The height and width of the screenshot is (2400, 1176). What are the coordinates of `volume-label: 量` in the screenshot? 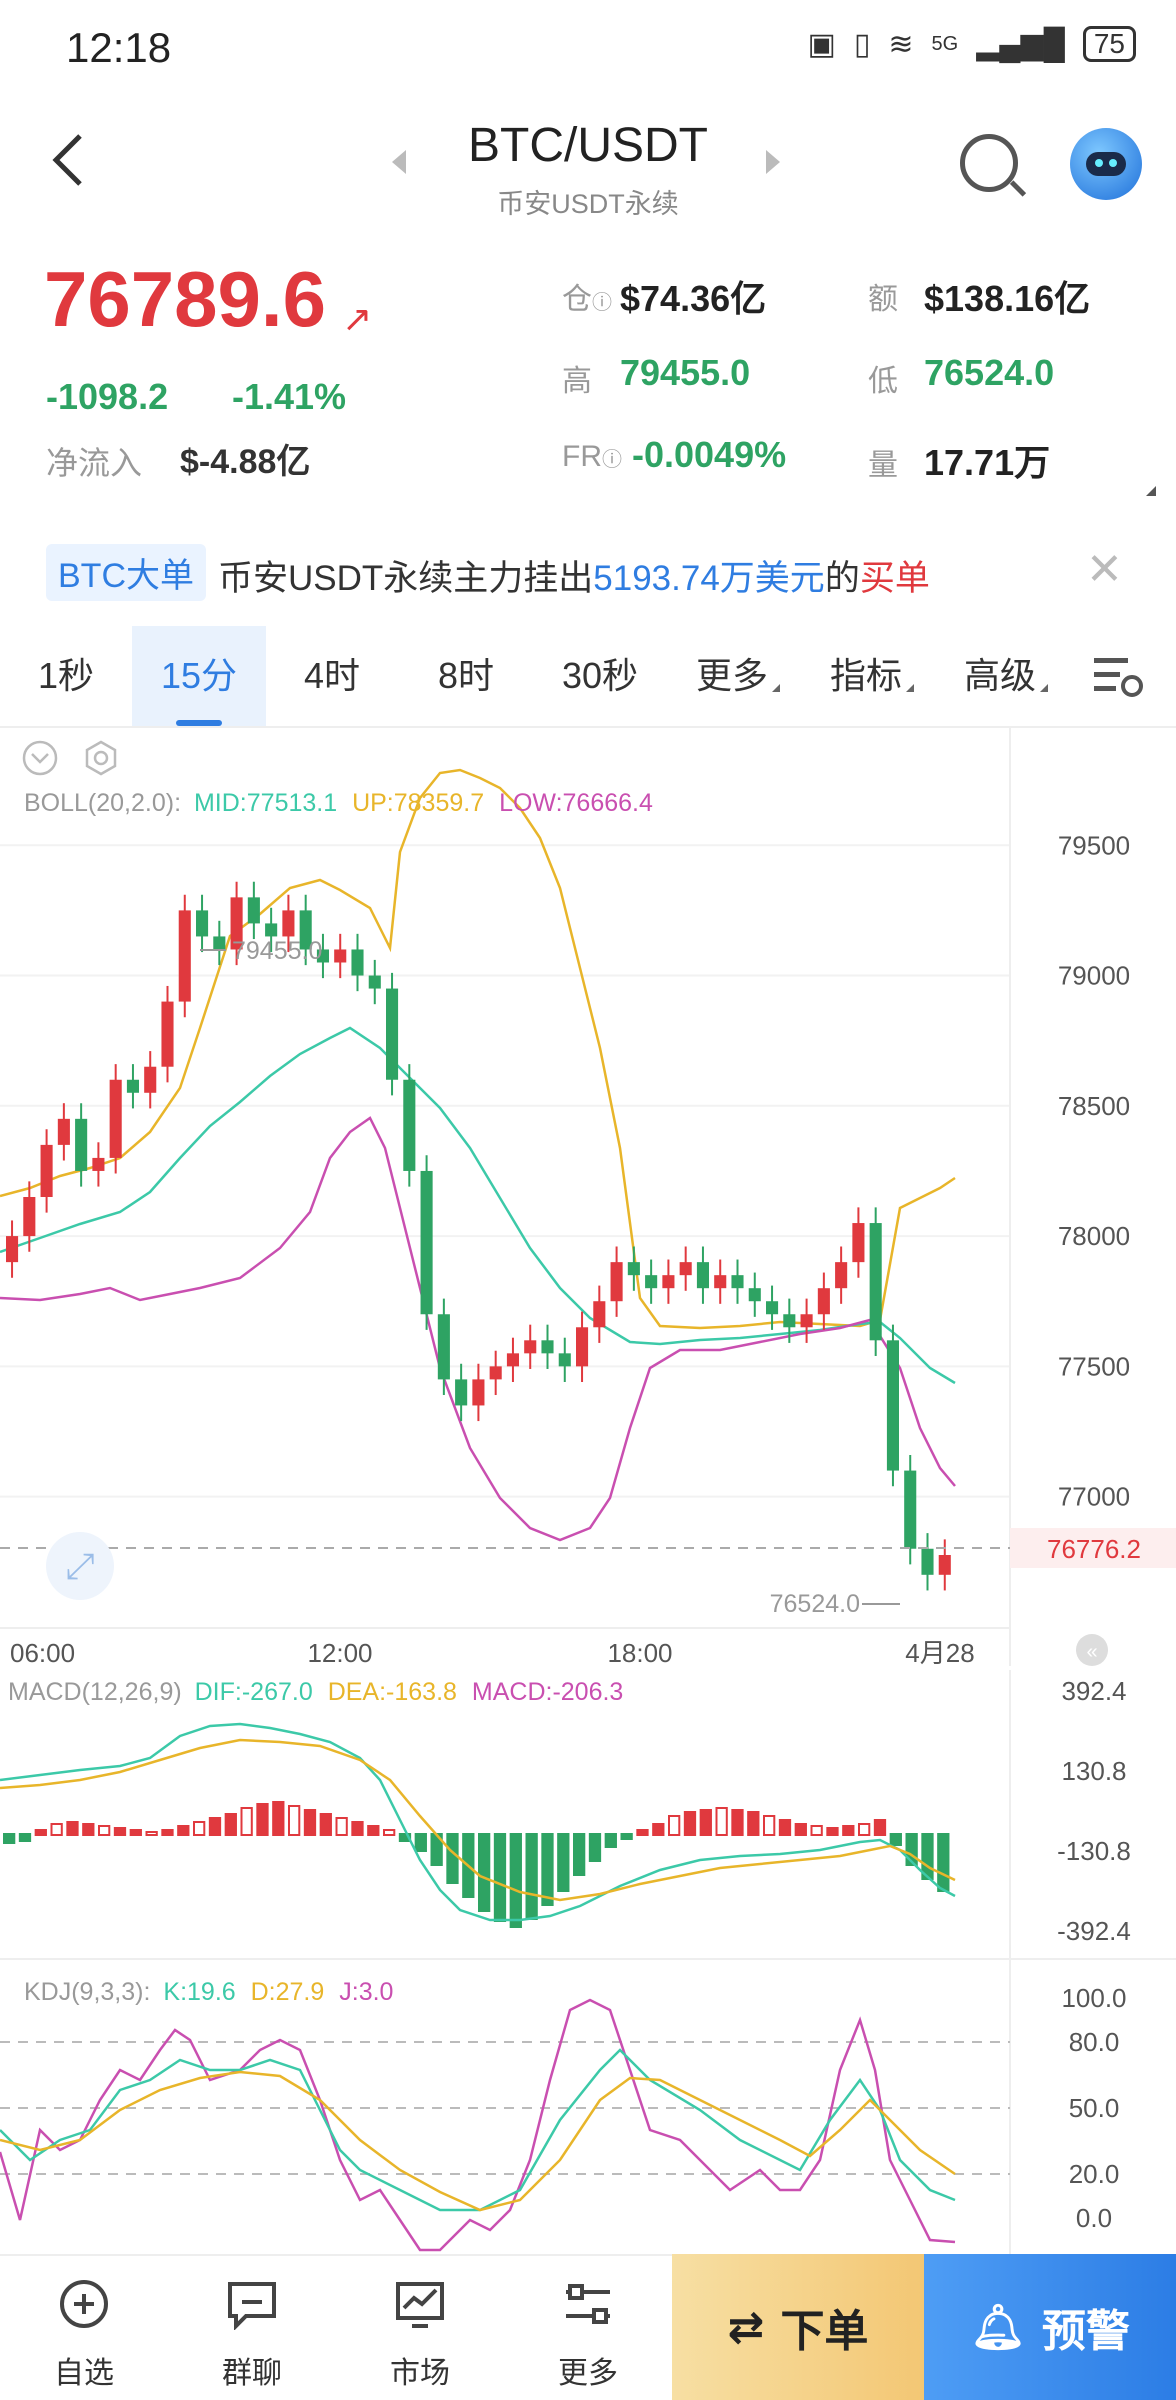 It's located at (883, 465).